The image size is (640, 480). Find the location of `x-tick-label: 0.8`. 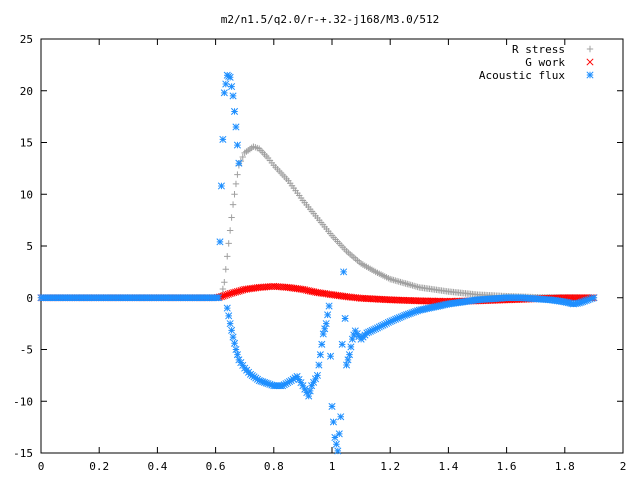

x-tick-label: 0.8 is located at coordinates (274, 466).